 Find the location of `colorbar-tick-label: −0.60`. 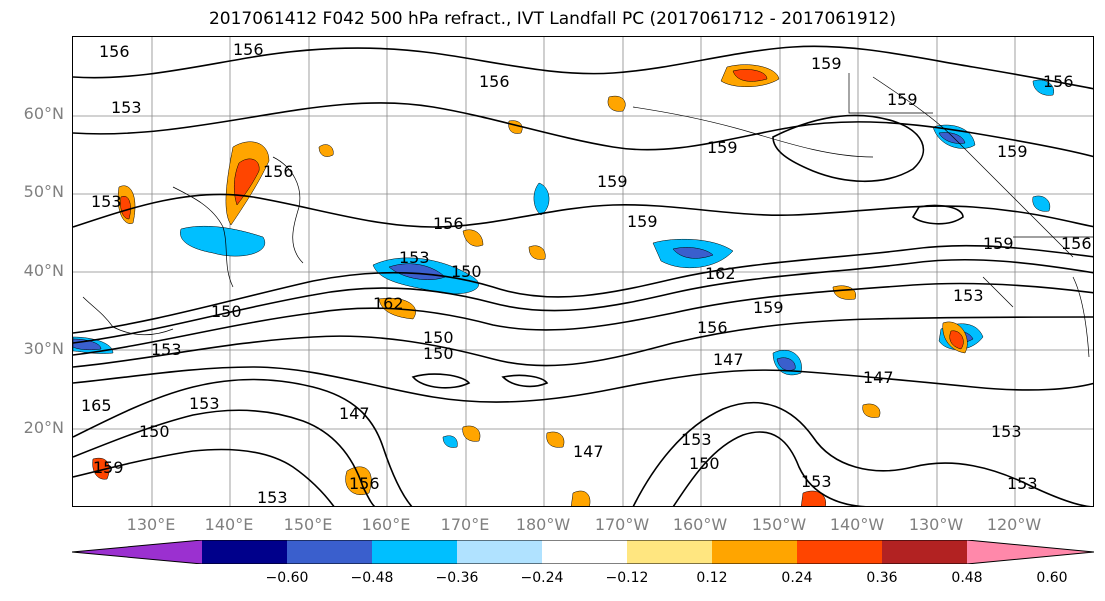

colorbar-tick-label: −0.60 is located at coordinates (287, 578).